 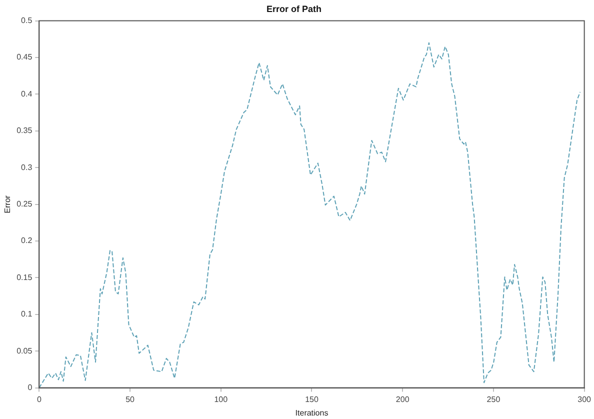 I want to click on x-tick-label: 150, so click(x=312, y=399).